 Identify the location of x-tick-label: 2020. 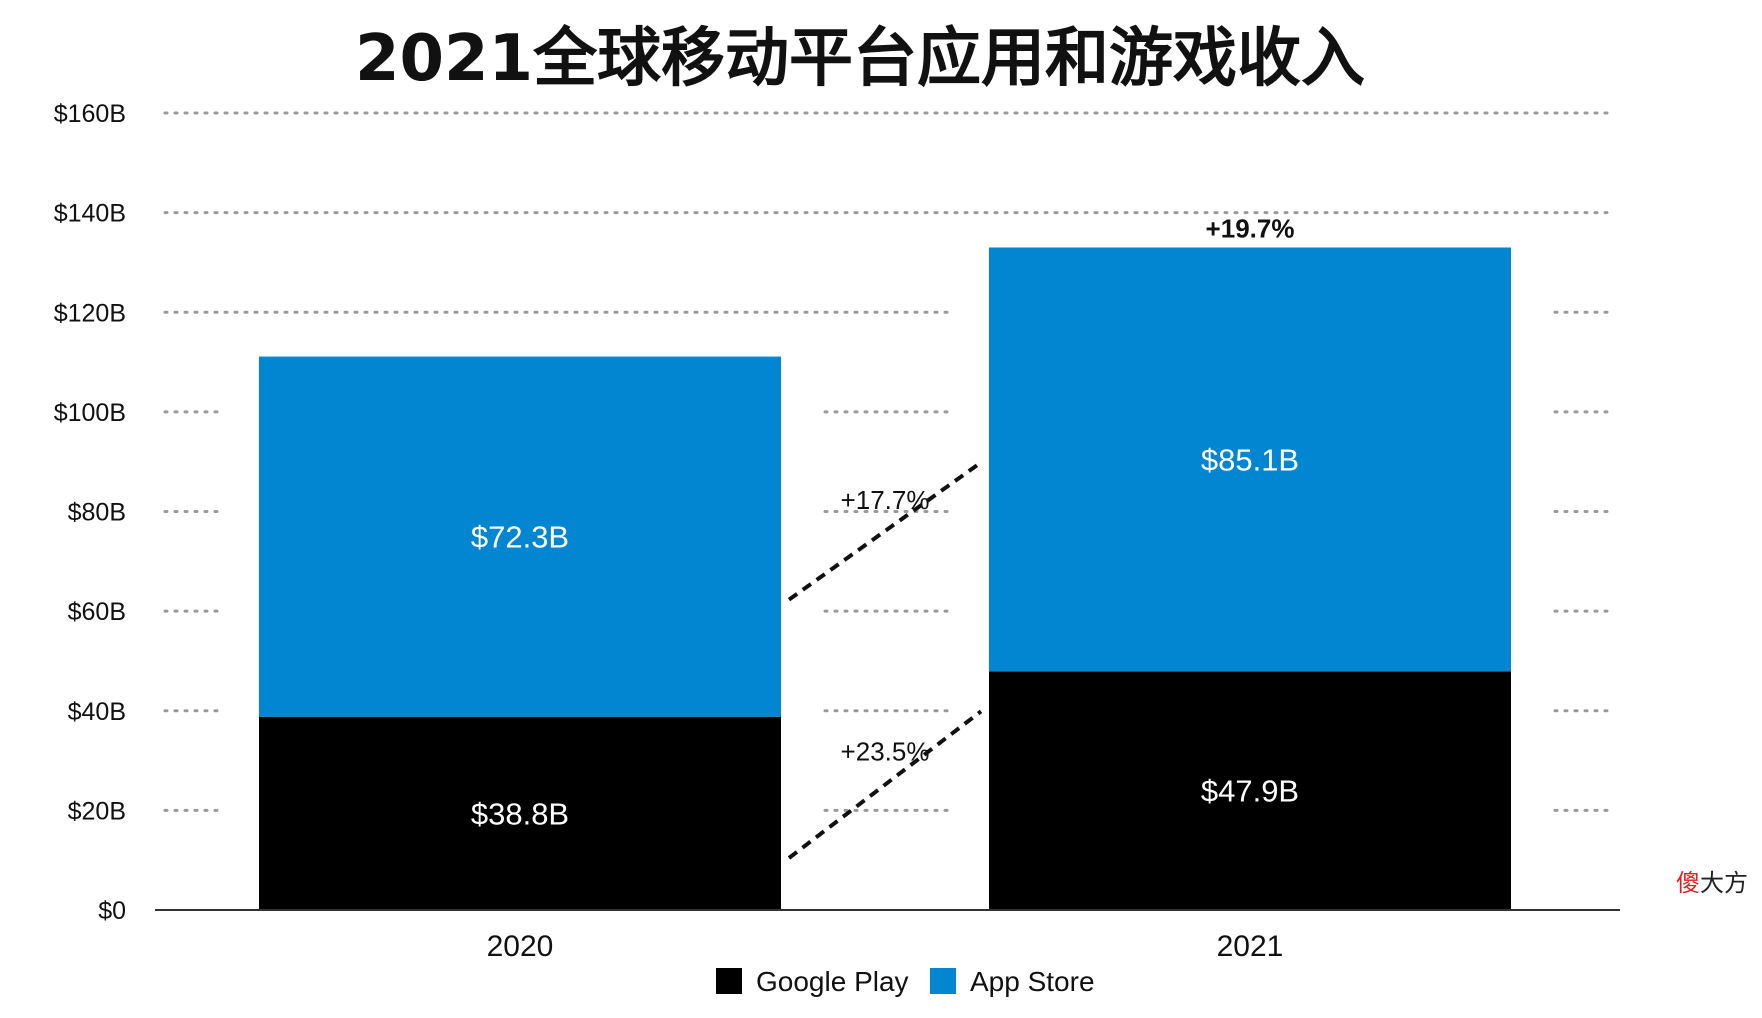
(520, 946).